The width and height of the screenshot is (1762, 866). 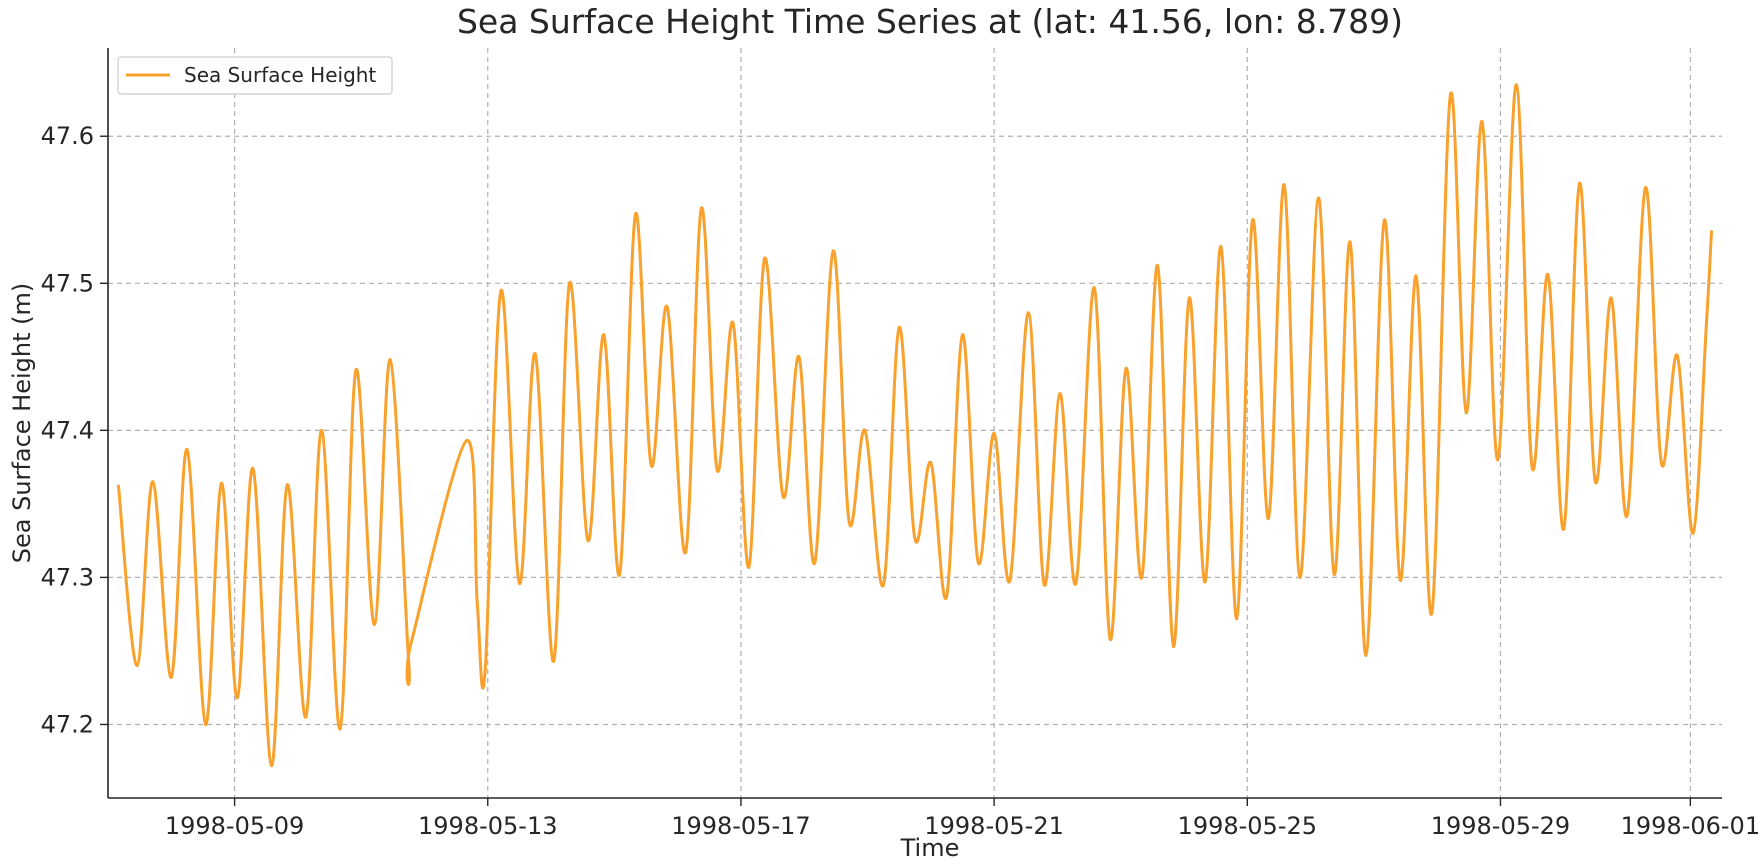 I want to click on legend: Sea Surface Height, so click(x=255, y=75).